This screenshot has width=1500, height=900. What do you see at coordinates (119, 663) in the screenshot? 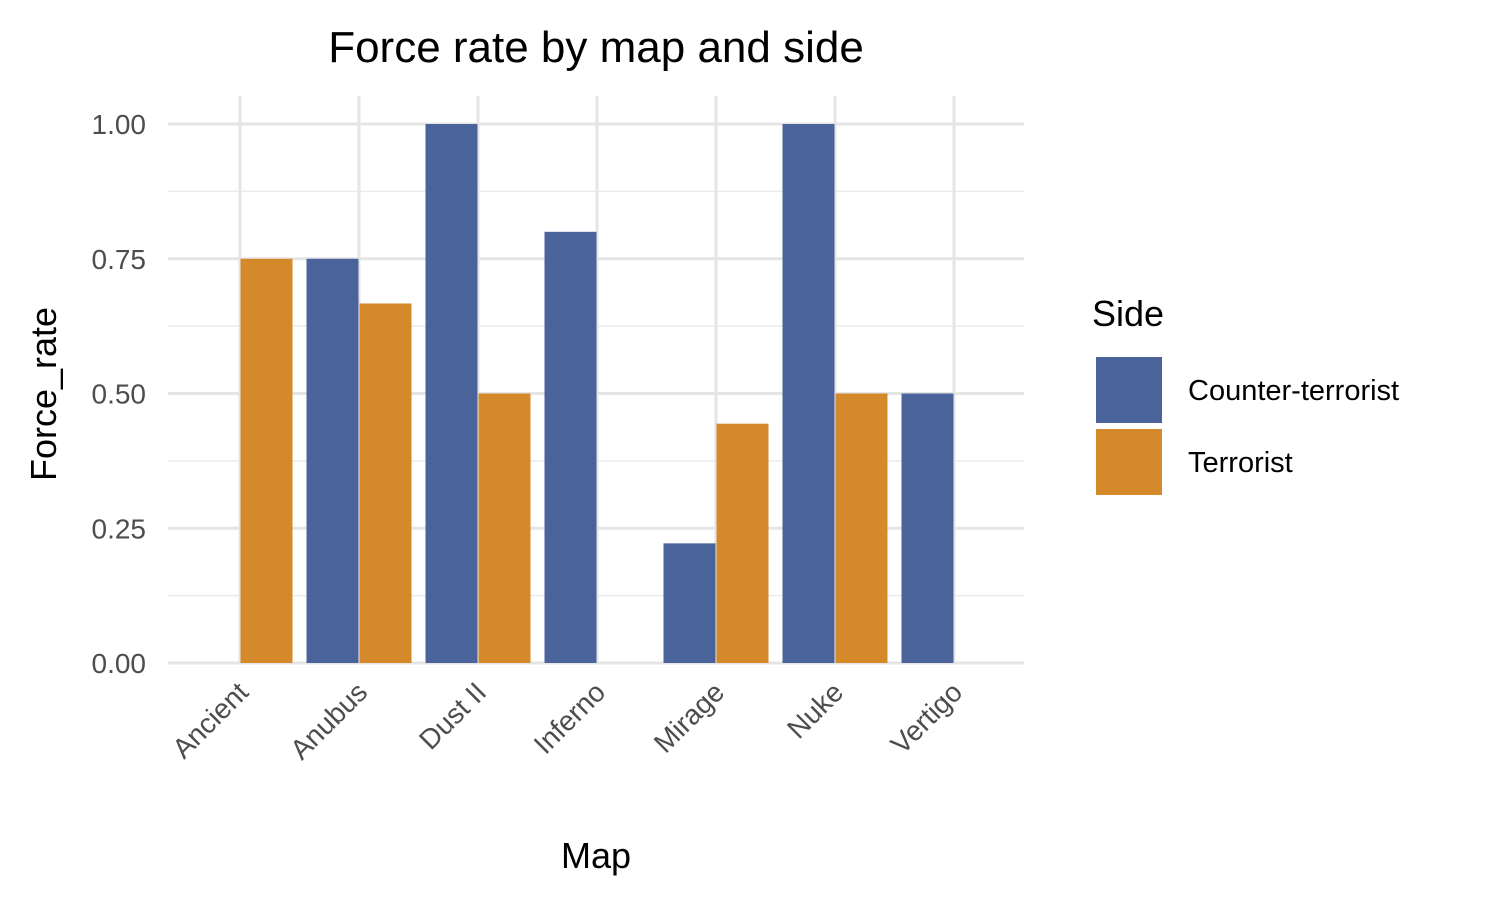
I see `y-tick-label: 0.00` at bounding box center [119, 663].